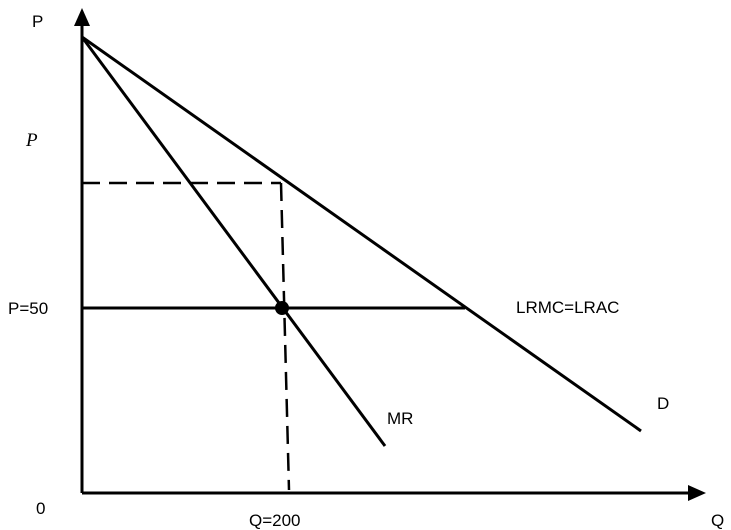 This screenshot has height=530, width=731. Describe the element at coordinates (40, 508) in the screenshot. I see `origin-label: 0` at that location.